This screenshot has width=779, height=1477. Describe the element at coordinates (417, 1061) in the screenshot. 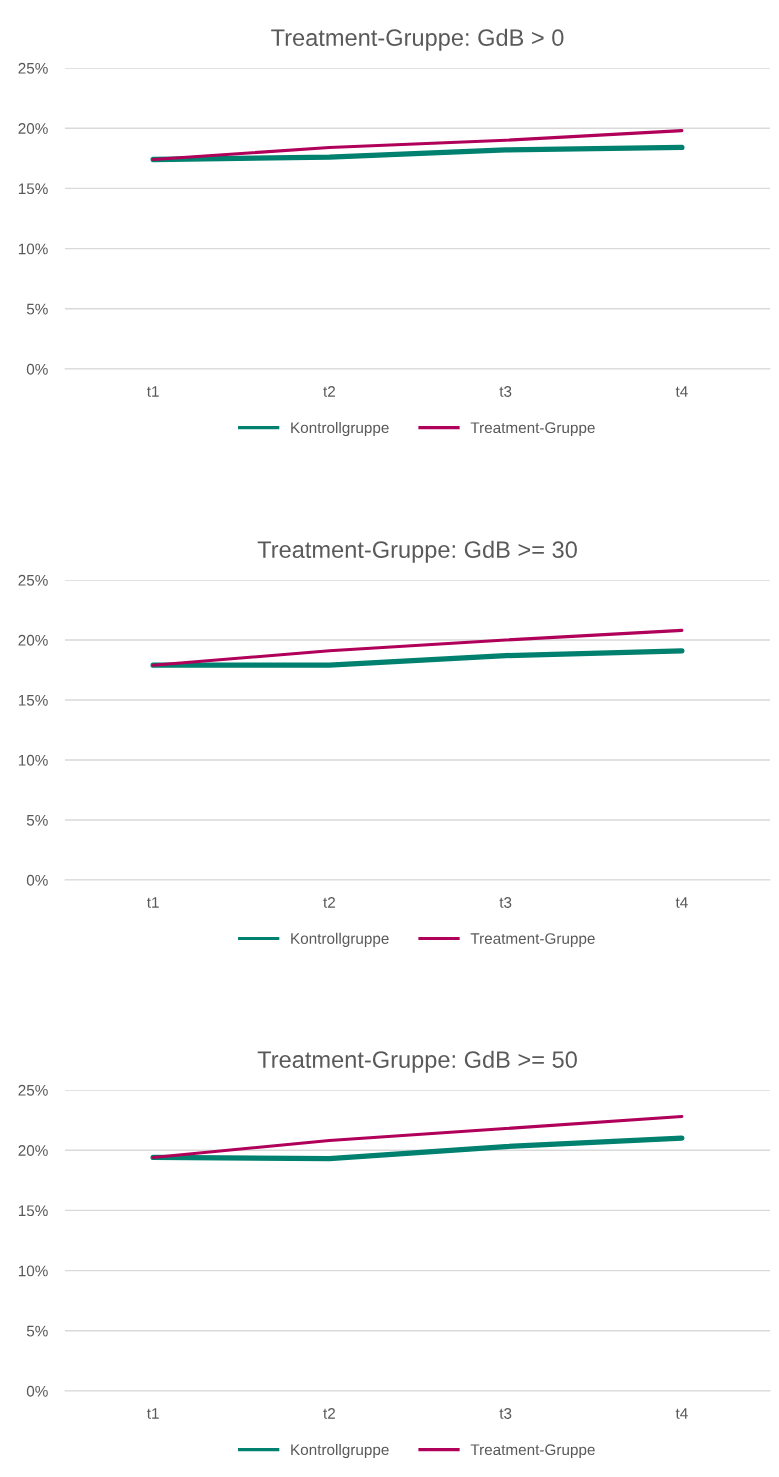

I see `chart-title: Treatment-Gruppe: GdB >= 50` at that location.